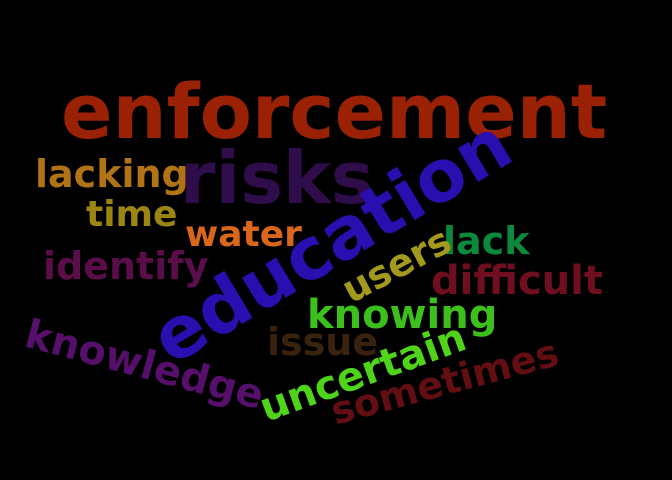 The height and width of the screenshot is (480, 672). Describe the element at coordinates (402, 315) in the screenshot. I see `word-knowing: knowing` at that location.